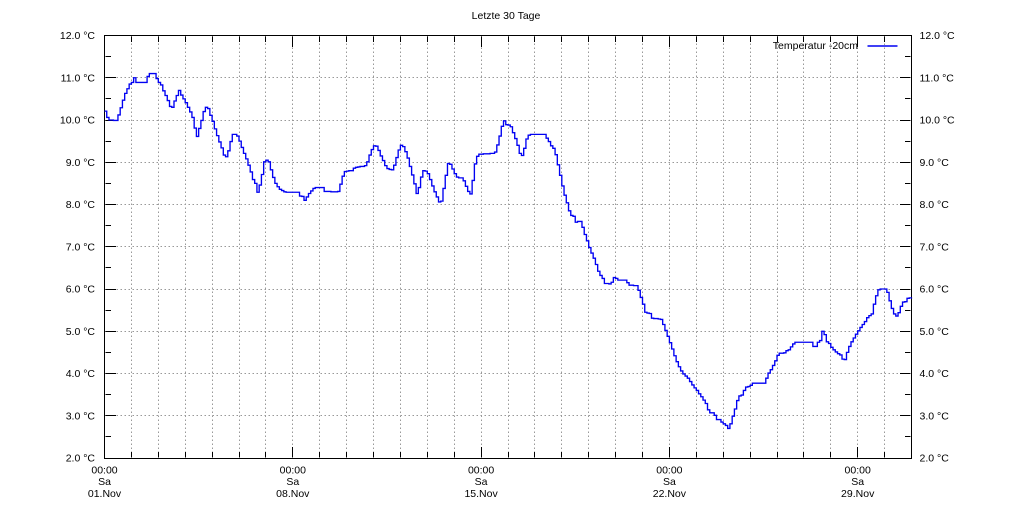 The height and width of the screenshot is (507, 1015). Describe the element at coordinates (938, 121) in the screenshot. I see `y-axis-label-right: 10.0 °C` at that location.